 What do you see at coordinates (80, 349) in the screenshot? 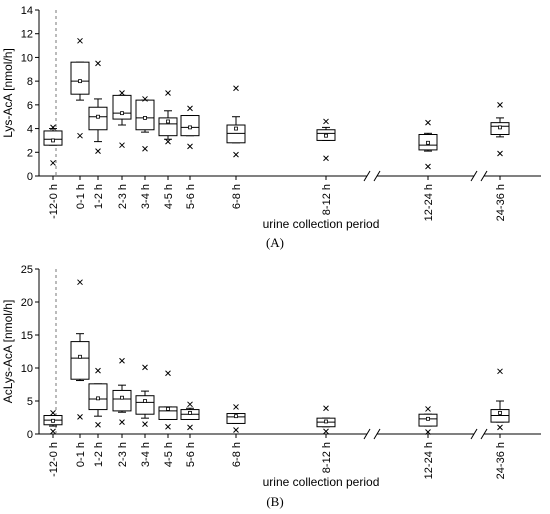
I see `box-0-1 h` at bounding box center [80, 349].